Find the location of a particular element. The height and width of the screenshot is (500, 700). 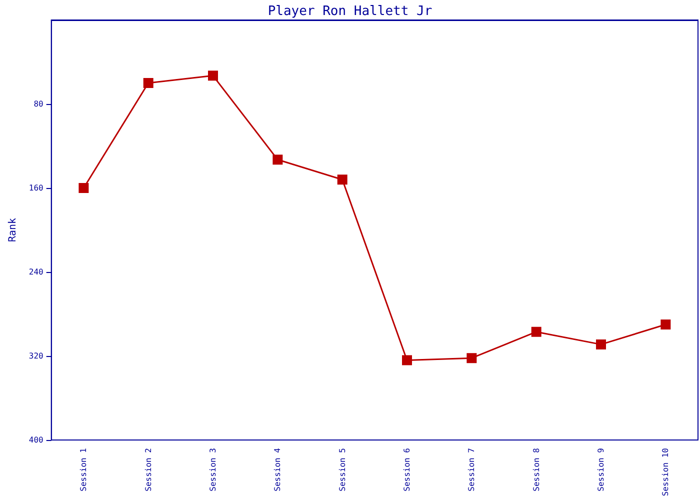

y-tick-label: 400 is located at coordinates (36, 440).